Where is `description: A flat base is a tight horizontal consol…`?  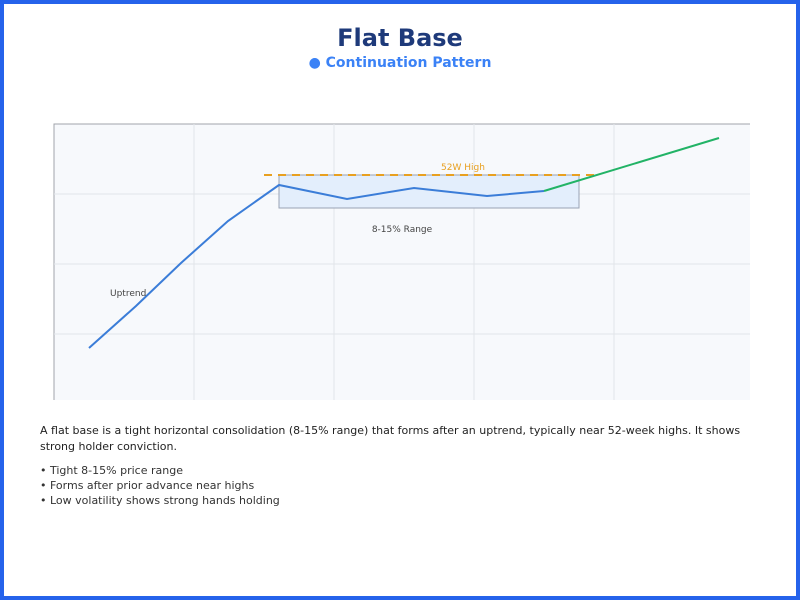
description: A flat base is a tight horizontal consol… is located at coordinates (390, 438).